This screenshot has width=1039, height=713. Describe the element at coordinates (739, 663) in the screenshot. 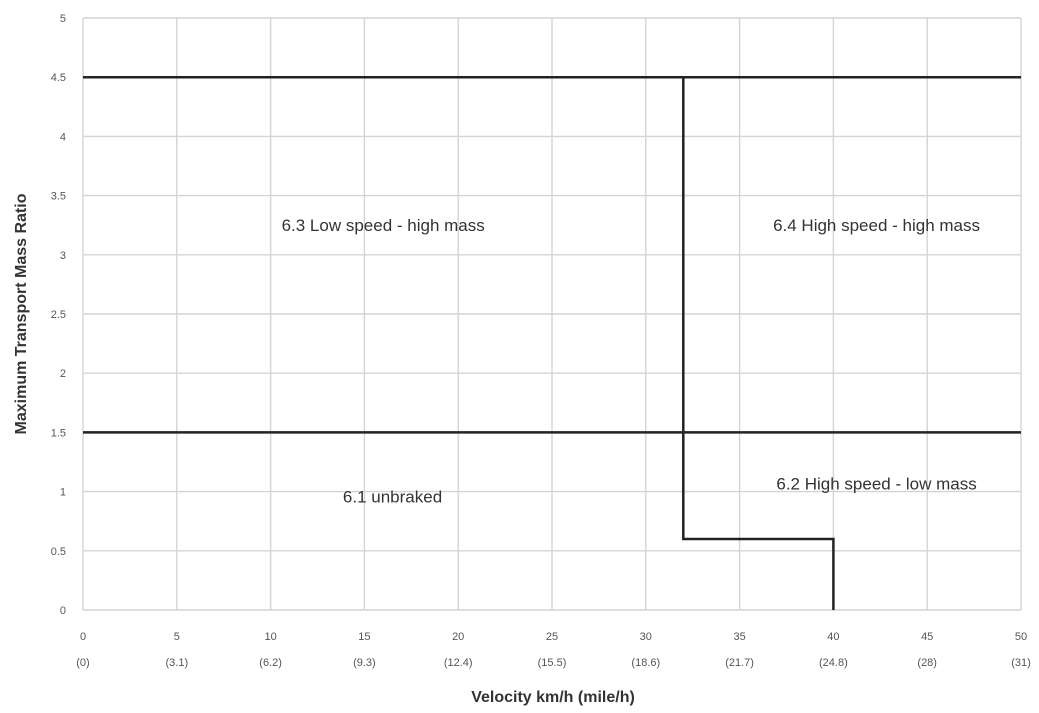

I see `x-tick-sublabel-7: (21.7)` at that location.